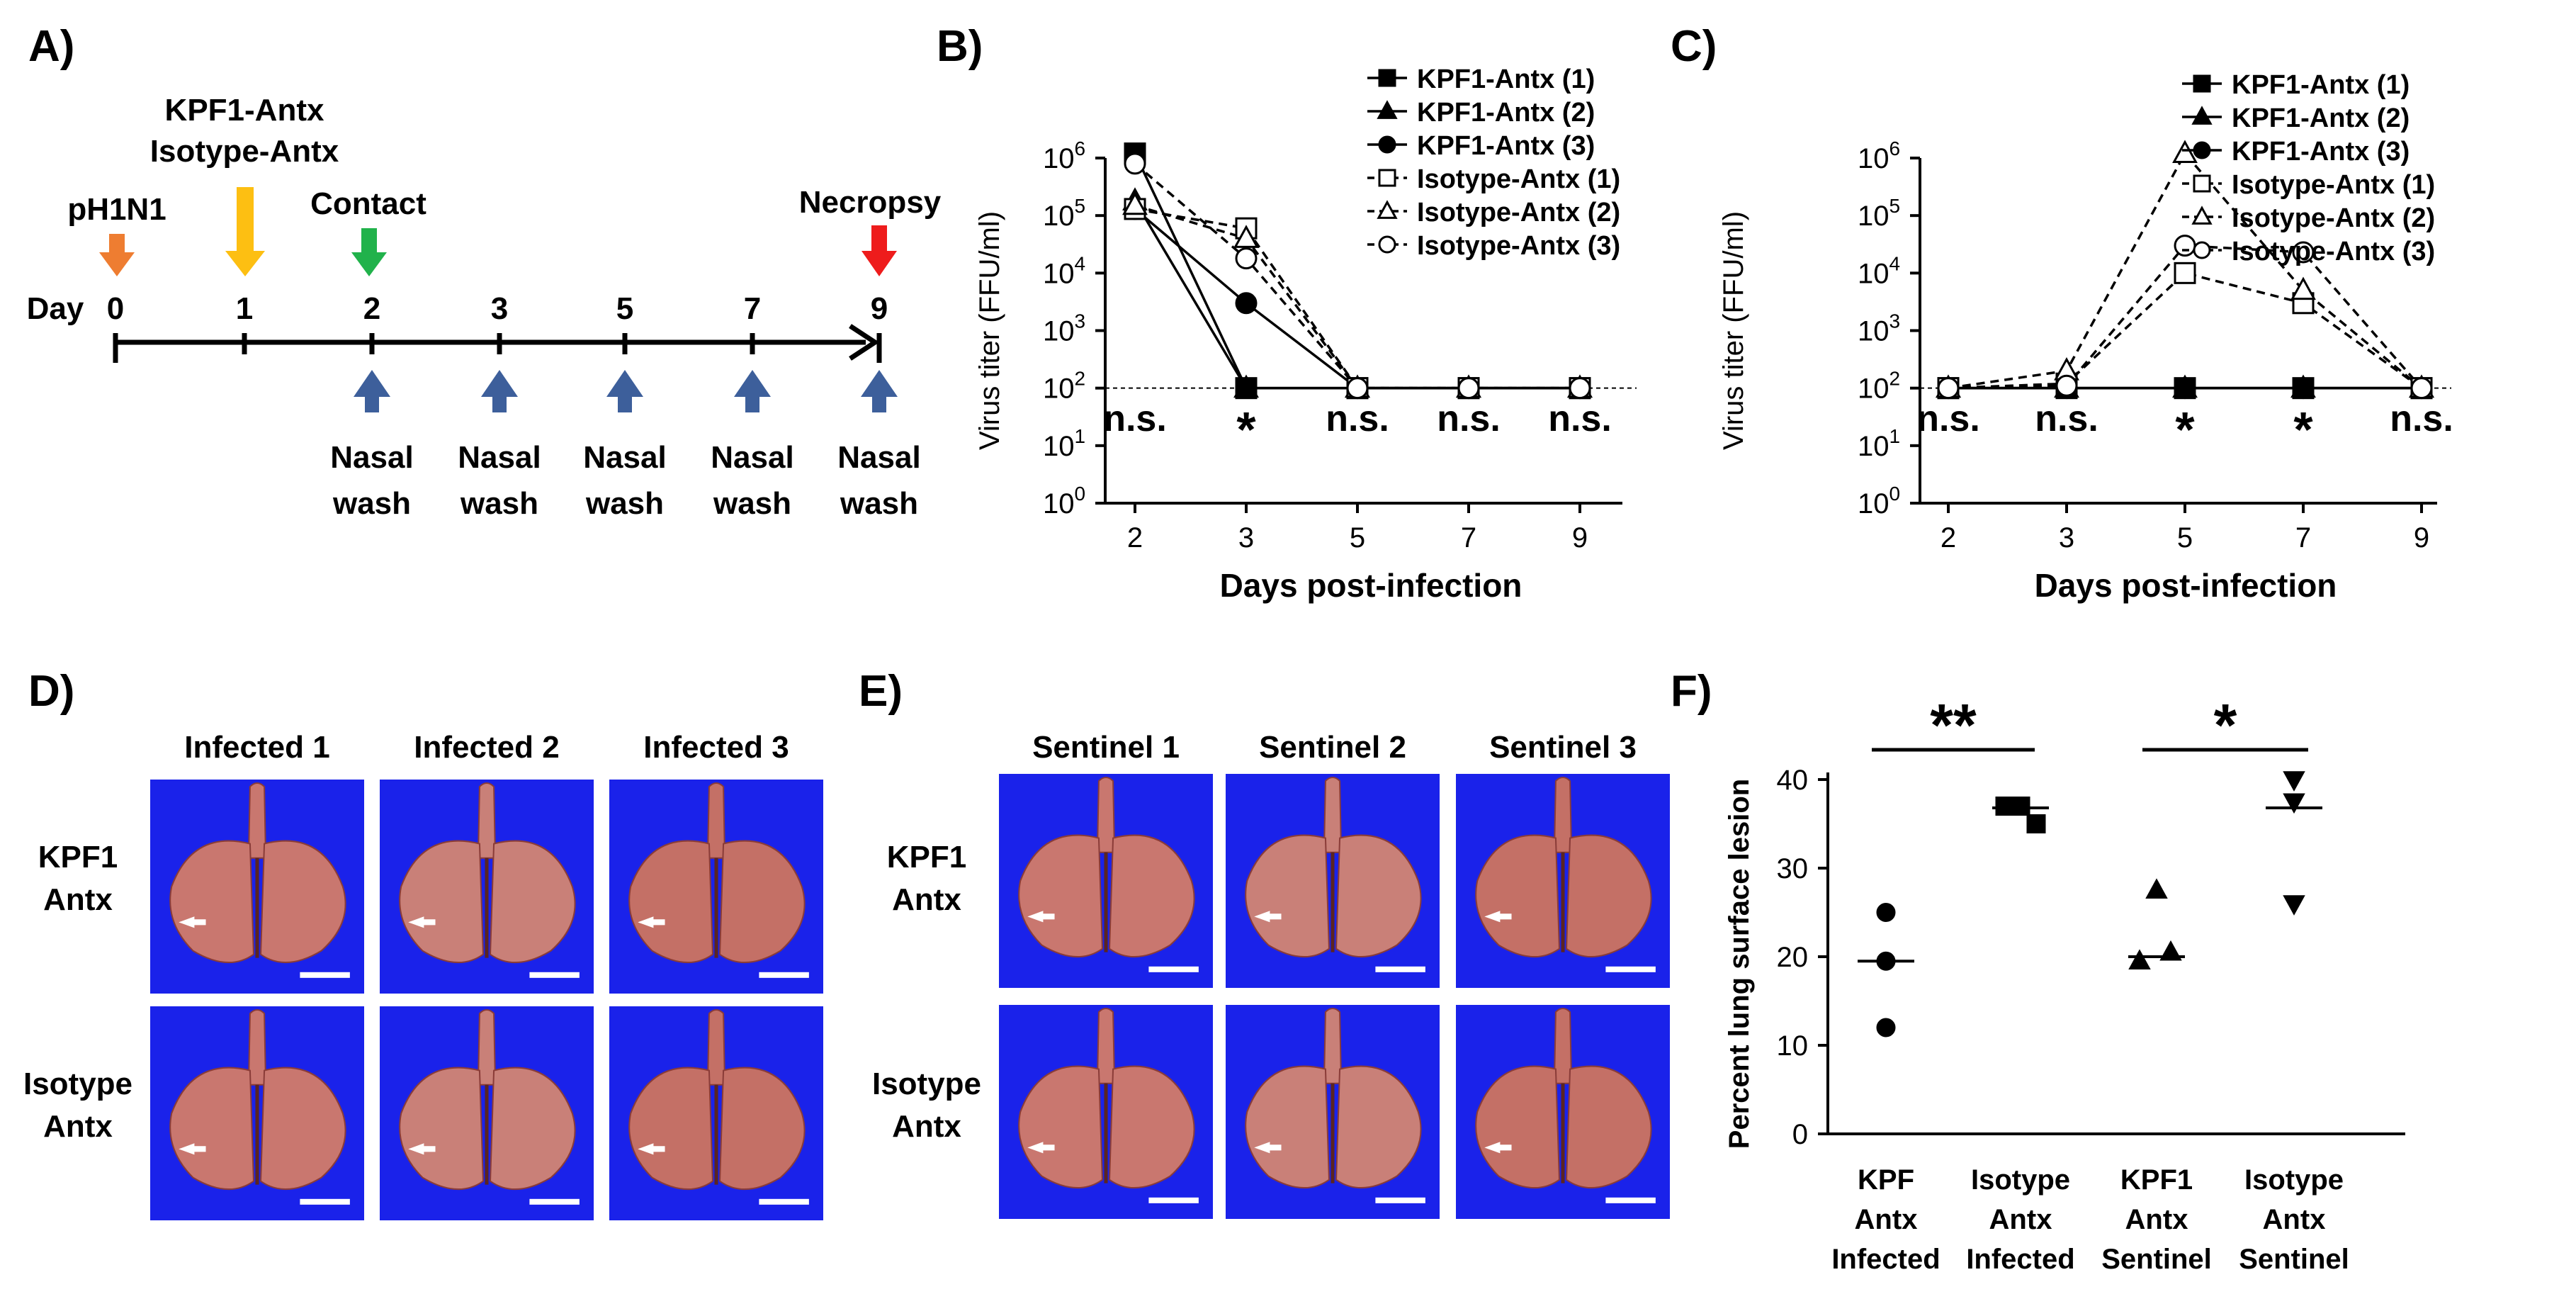 This screenshot has width=2576, height=1299. Describe the element at coordinates (51, 691) in the screenshot. I see `panel-letter-d: D)` at that location.